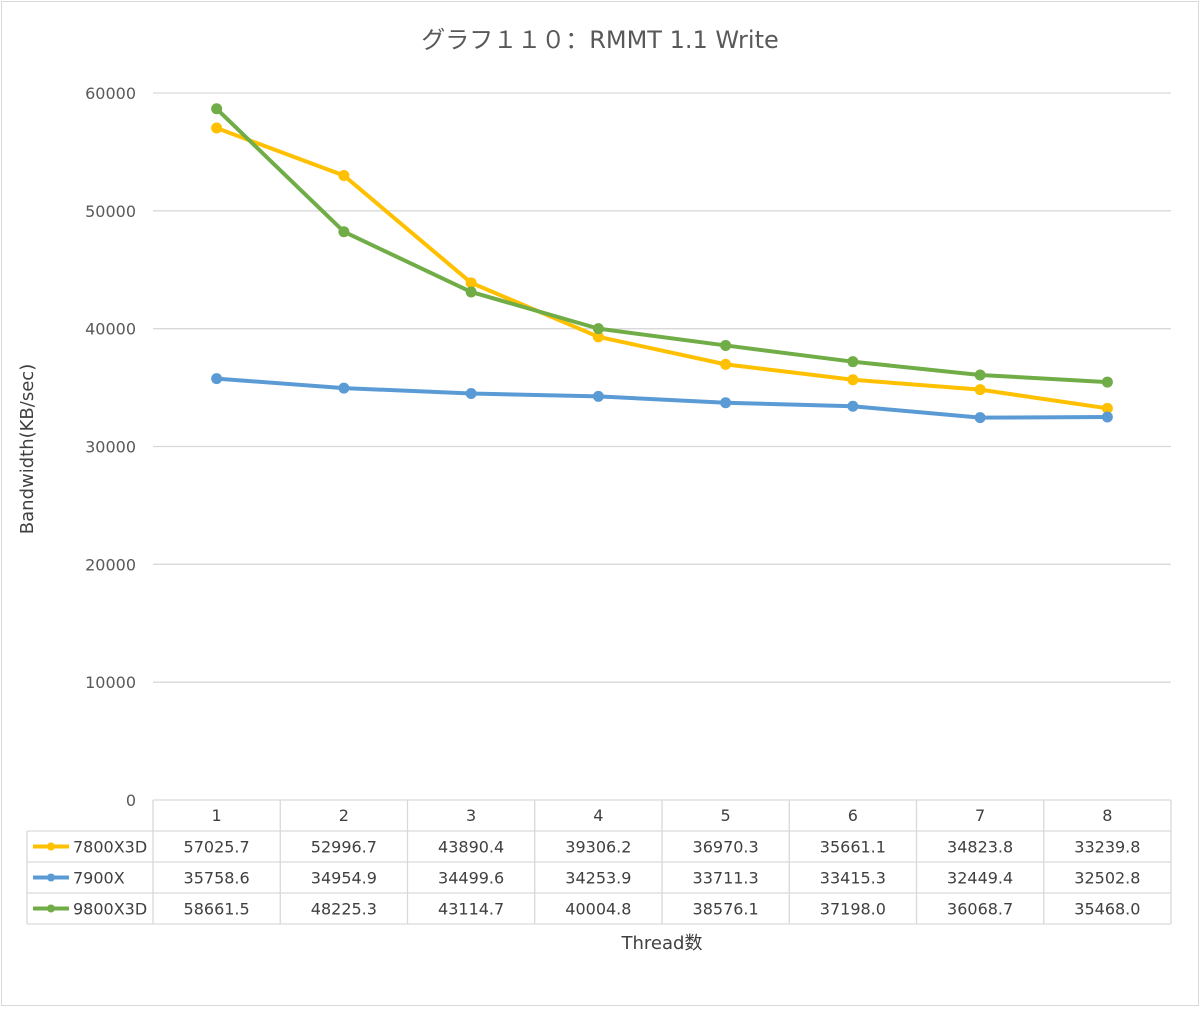 The width and height of the screenshot is (1200, 1010). Describe the element at coordinates (980, 878) in the screenshot. I see `data-label: 32449.4` at that location.